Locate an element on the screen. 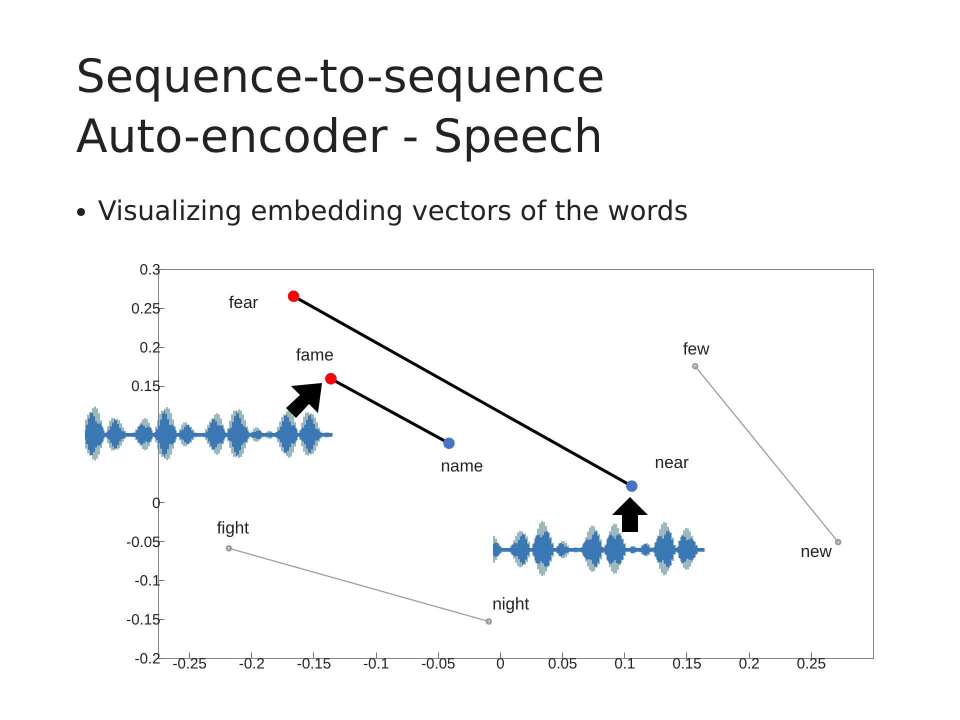 This screenshot has height=720, width=960. x-tick-label: -0.15 is located at coordinates (314, 664).